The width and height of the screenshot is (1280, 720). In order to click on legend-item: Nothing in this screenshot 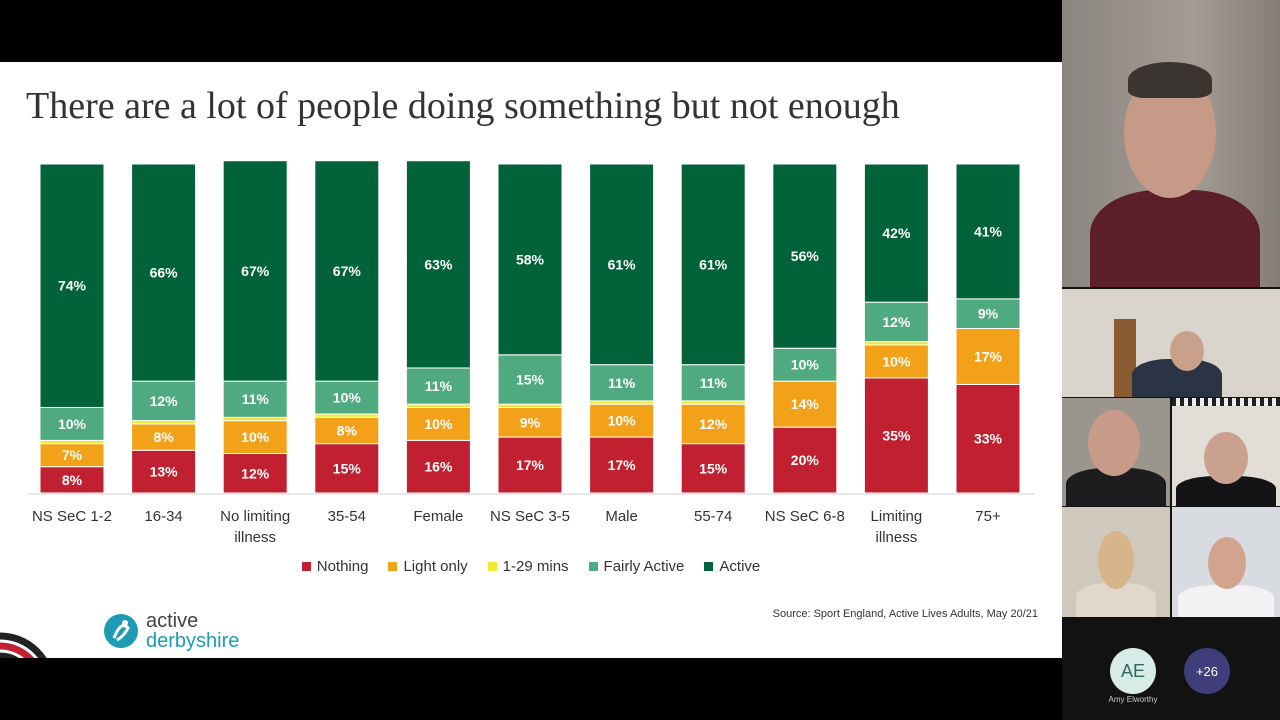, I will do `click(335, 566)`.